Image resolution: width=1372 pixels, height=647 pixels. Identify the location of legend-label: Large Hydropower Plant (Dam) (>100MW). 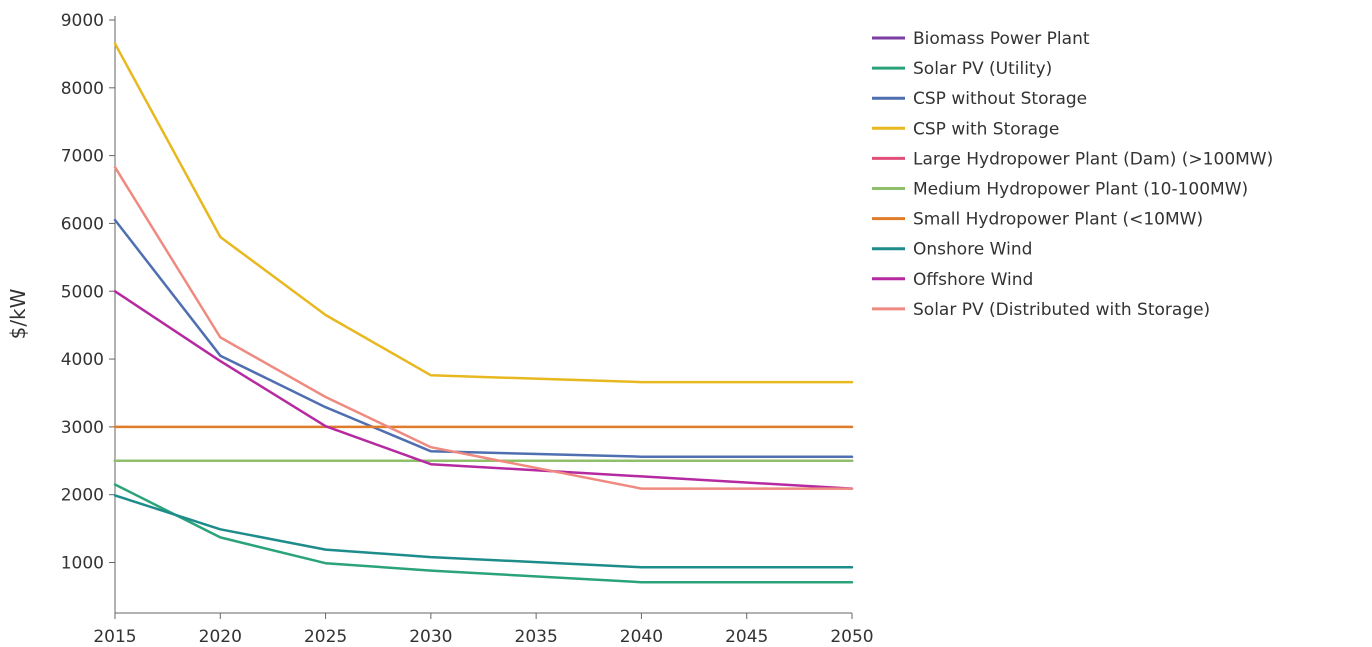
(1093, 159).